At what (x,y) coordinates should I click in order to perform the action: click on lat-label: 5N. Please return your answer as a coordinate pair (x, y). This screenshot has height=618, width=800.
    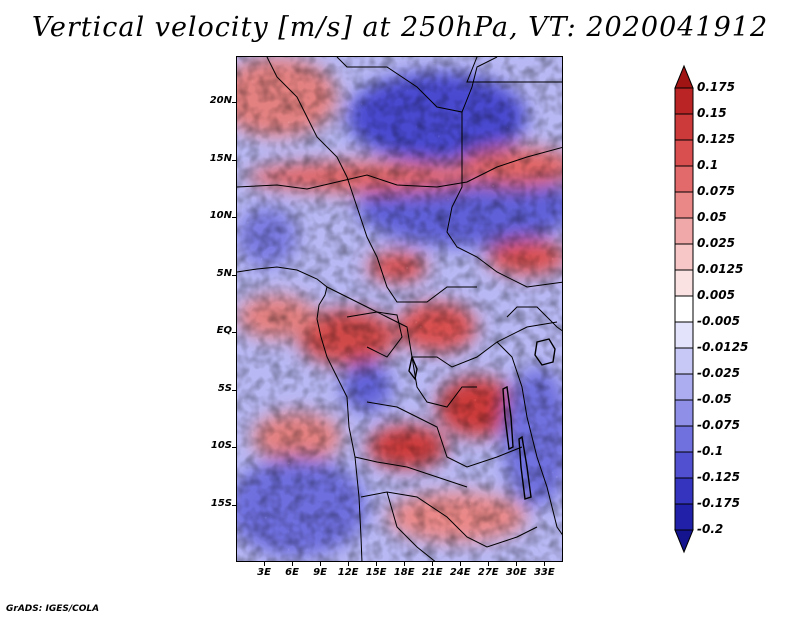
    Looking at the image, I should click on (224, 273).